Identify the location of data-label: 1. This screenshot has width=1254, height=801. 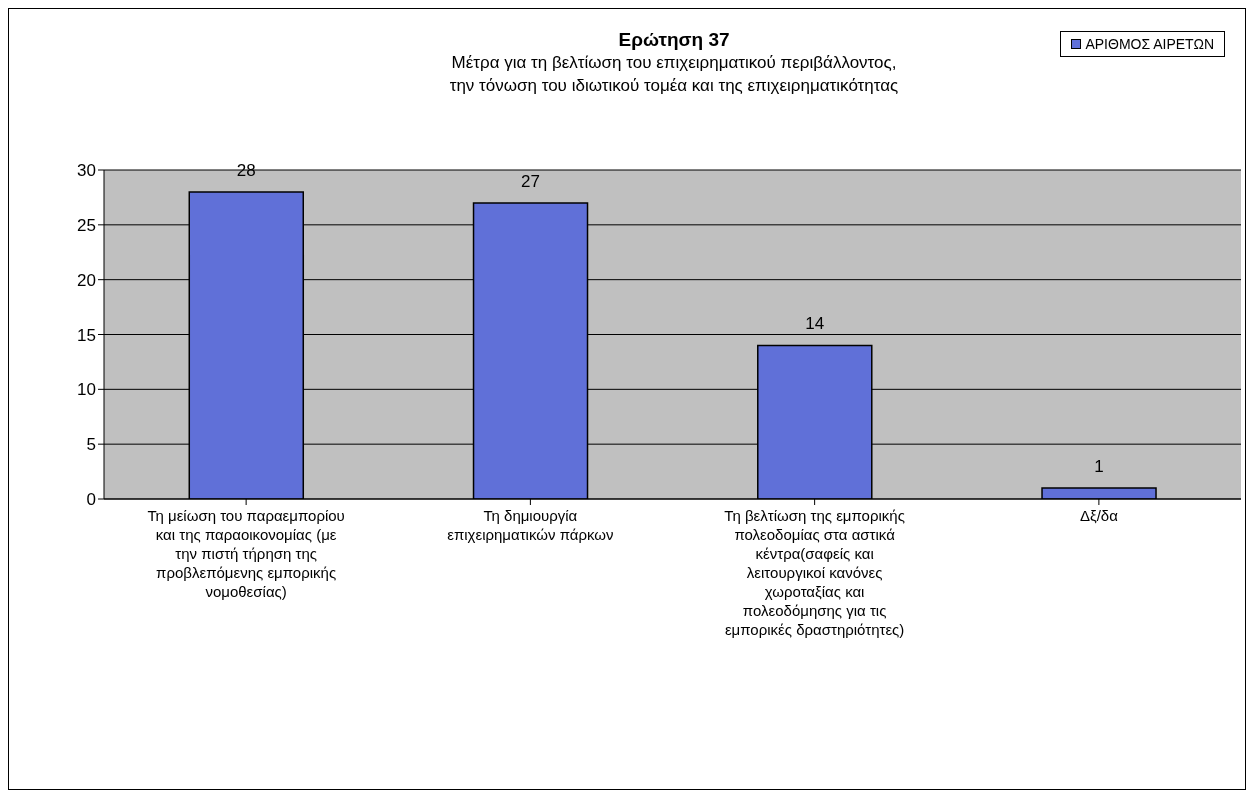
(1099, 467).